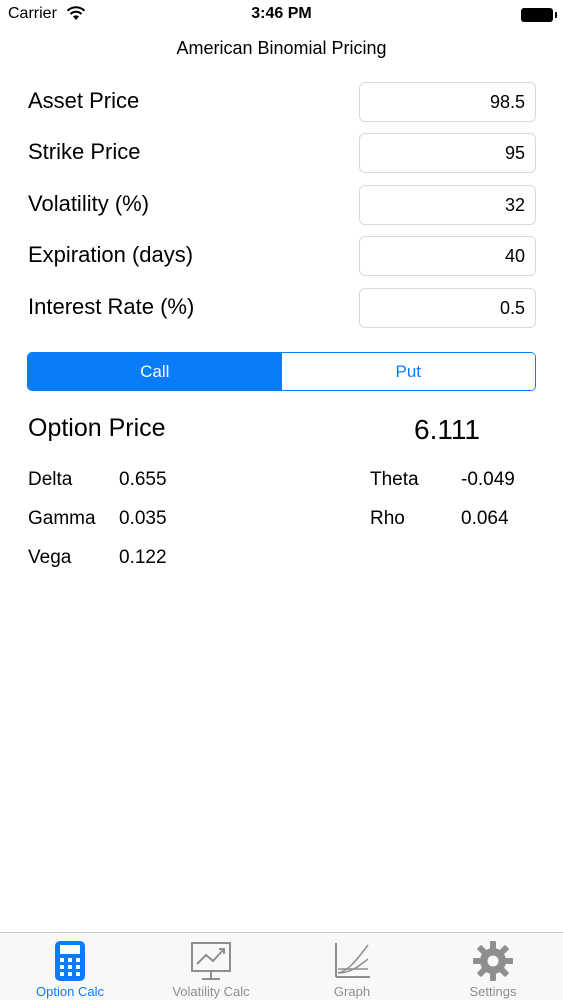 This screenshot has height=1000, width=563. I want to click on delta-value: 0.655, so click(143, 479).